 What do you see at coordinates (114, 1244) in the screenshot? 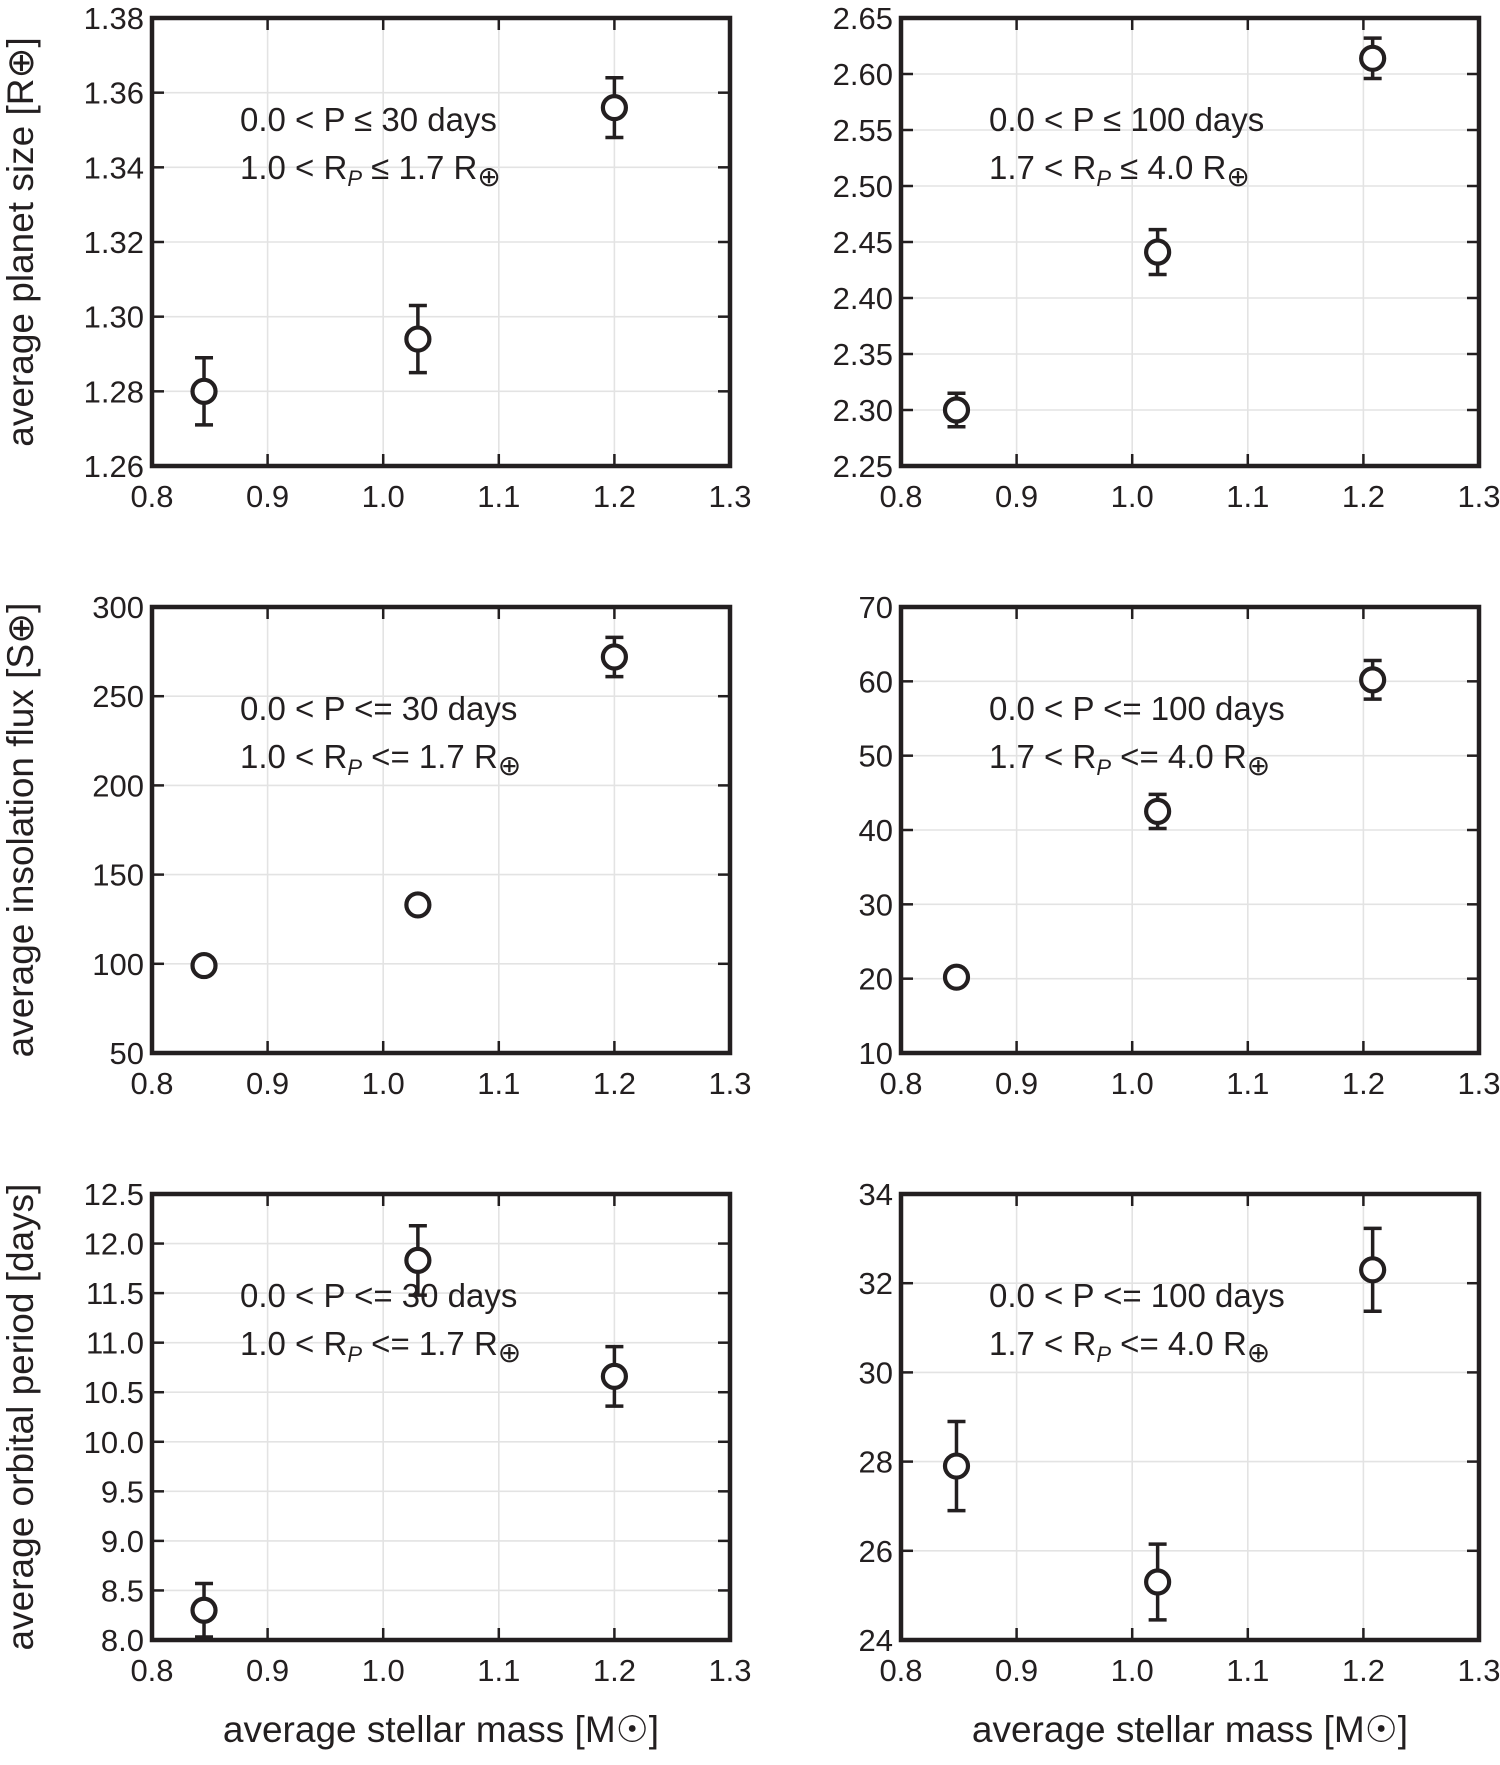
I see `y-tick-label: 12.0` at bounding box center [114, 1244].